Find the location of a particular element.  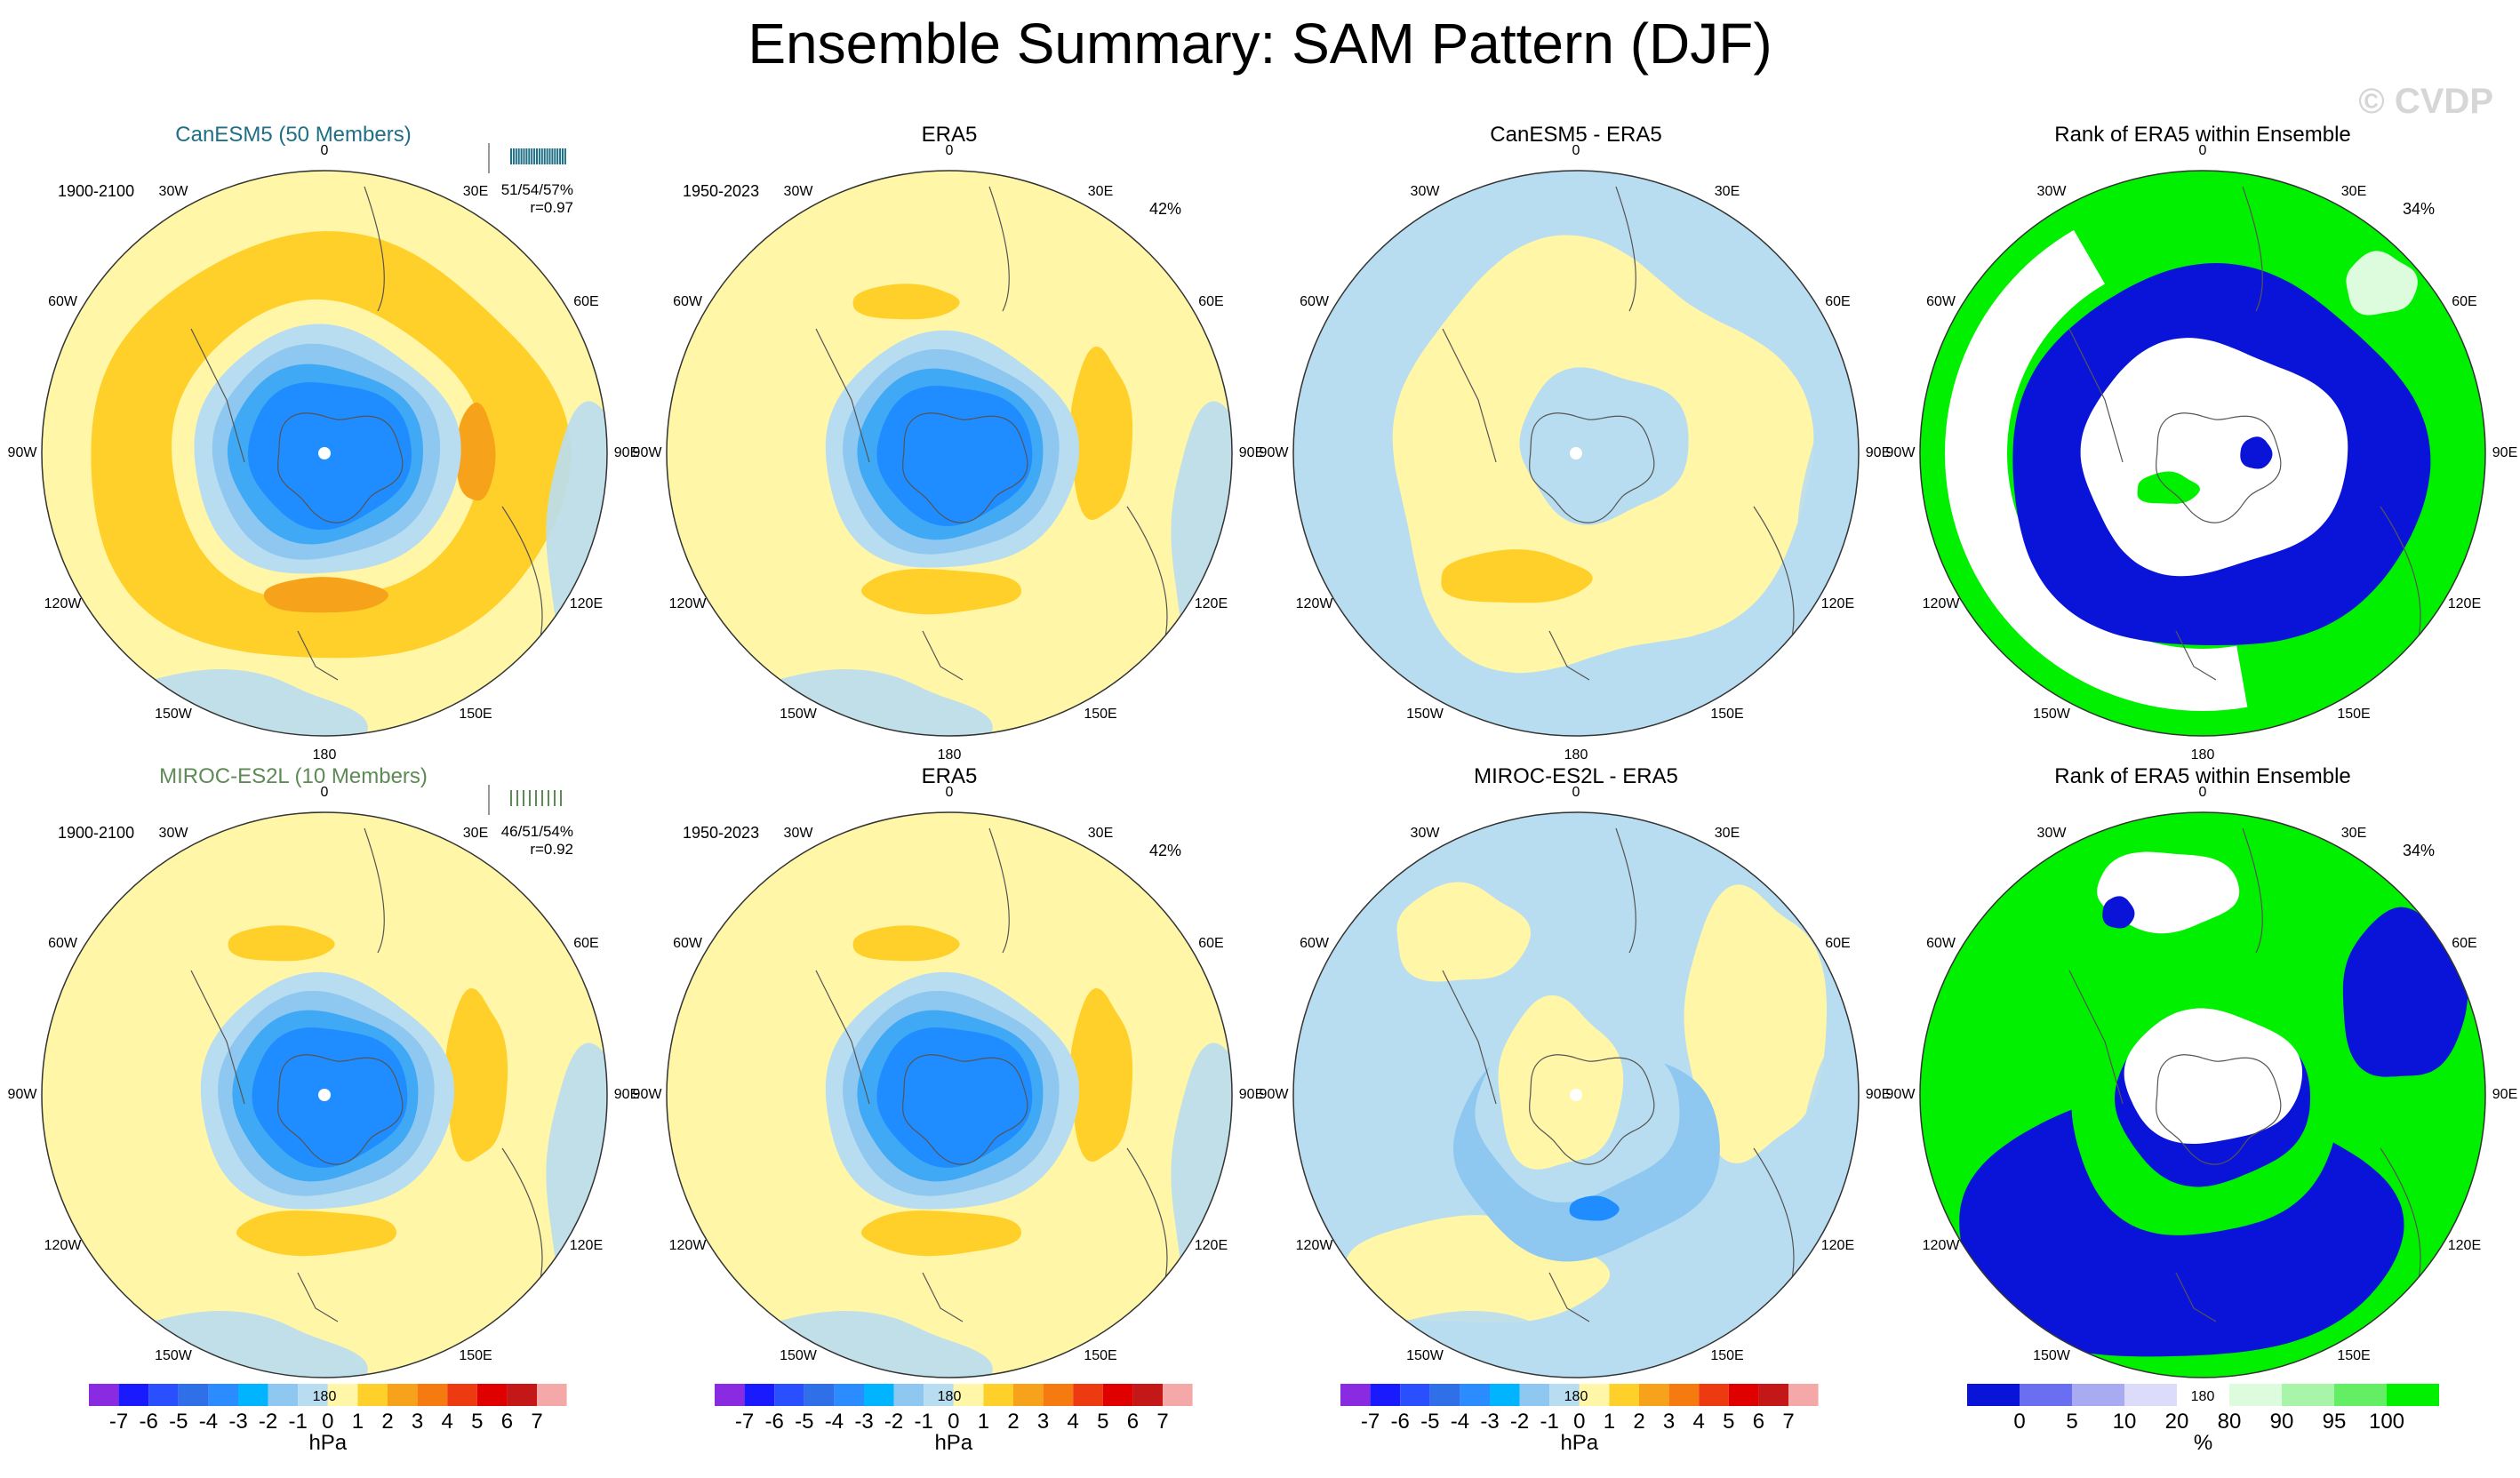

colorbar-unit: % is located at coordinates (2203, 1443).